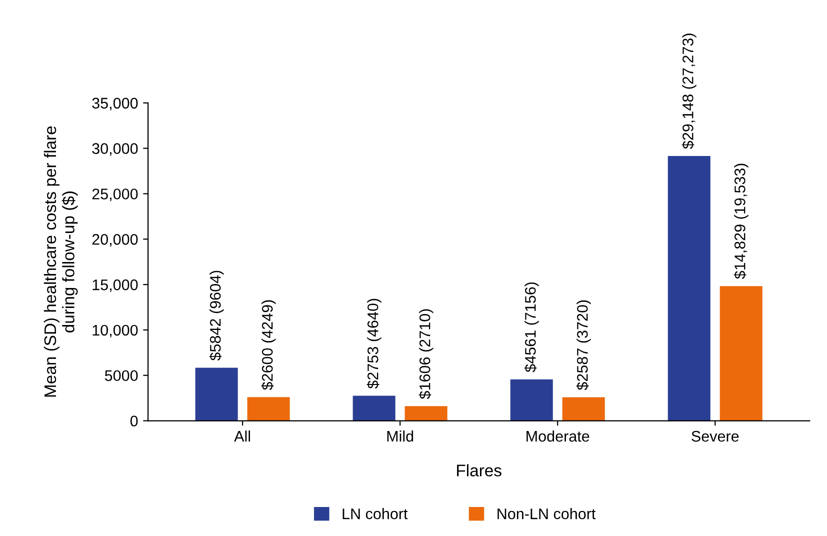 The image size is (827, 536). Describe the element at coordinates (689, 91) in the screenshot. I see `data-label: $29,148 (27,273)` at that location.